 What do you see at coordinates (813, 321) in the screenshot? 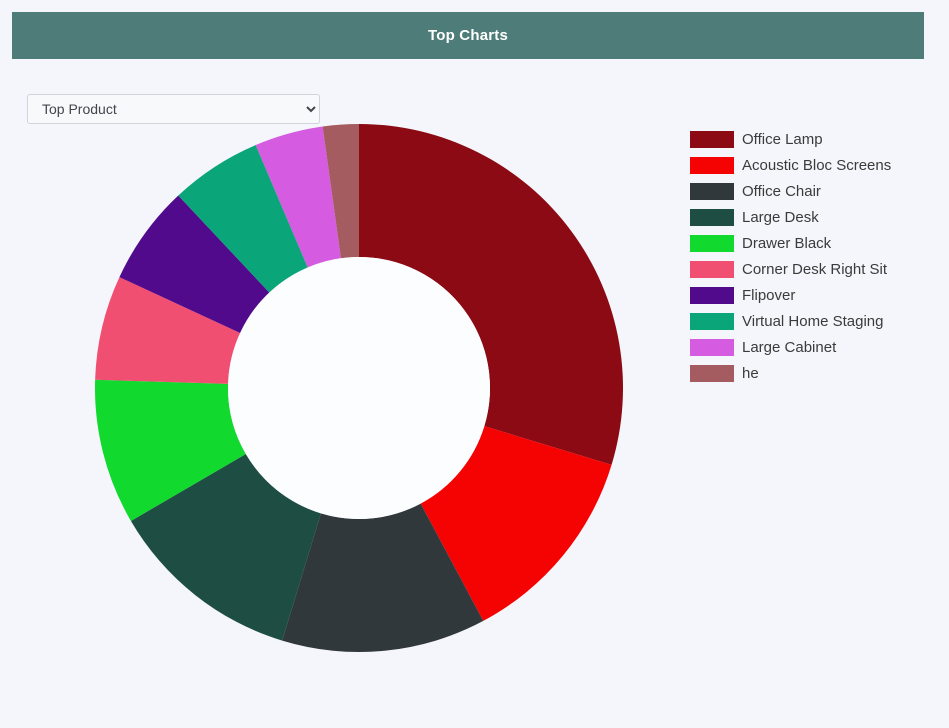
I see `legend-label: Virtual Home Staging` at bounding box center [813, 321].